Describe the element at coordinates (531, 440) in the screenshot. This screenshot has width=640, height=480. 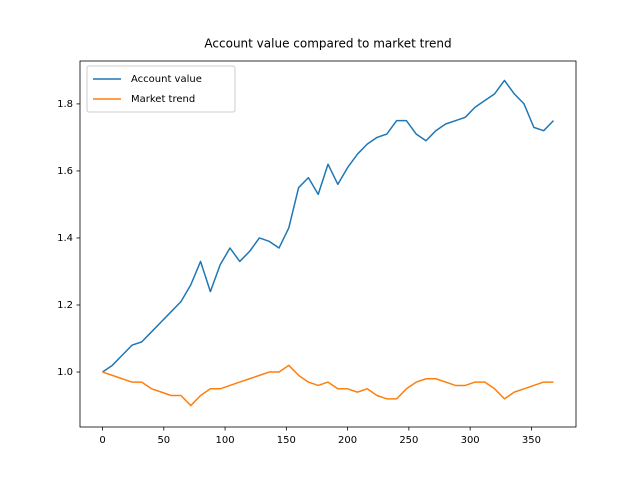
I see `x-tick-label: 350` at that location.